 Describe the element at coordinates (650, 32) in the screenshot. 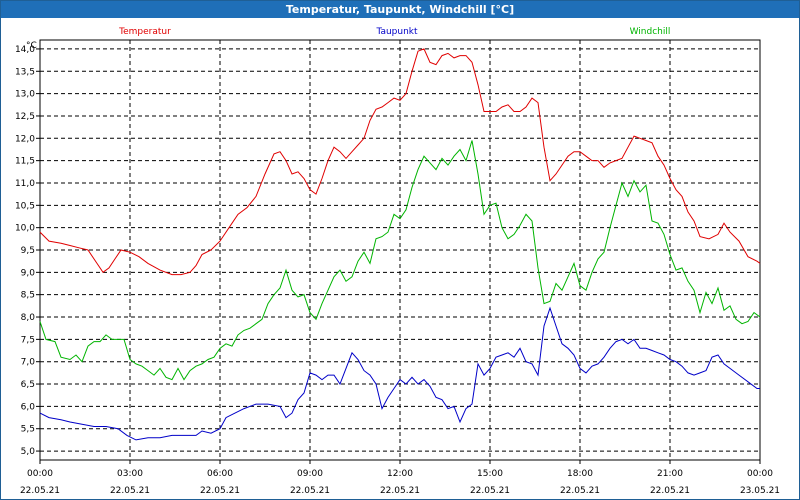

I see `legend-item-windchill: Windchill` at that location.